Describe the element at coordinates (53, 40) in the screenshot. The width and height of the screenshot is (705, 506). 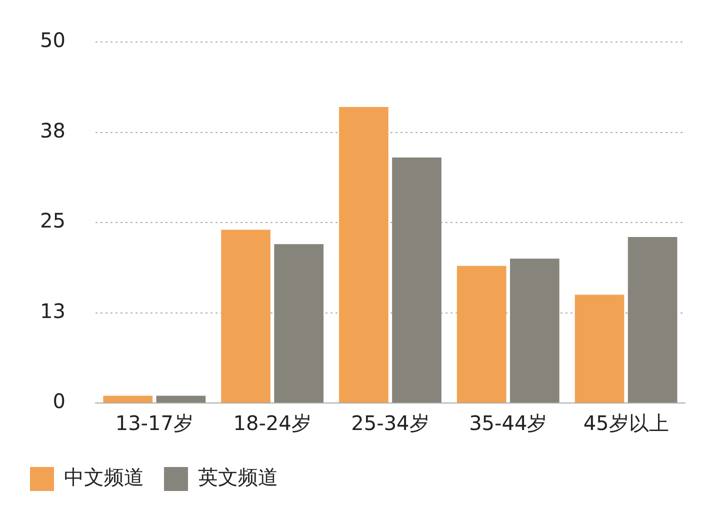
I see `y-tick-label: 50` at that location.